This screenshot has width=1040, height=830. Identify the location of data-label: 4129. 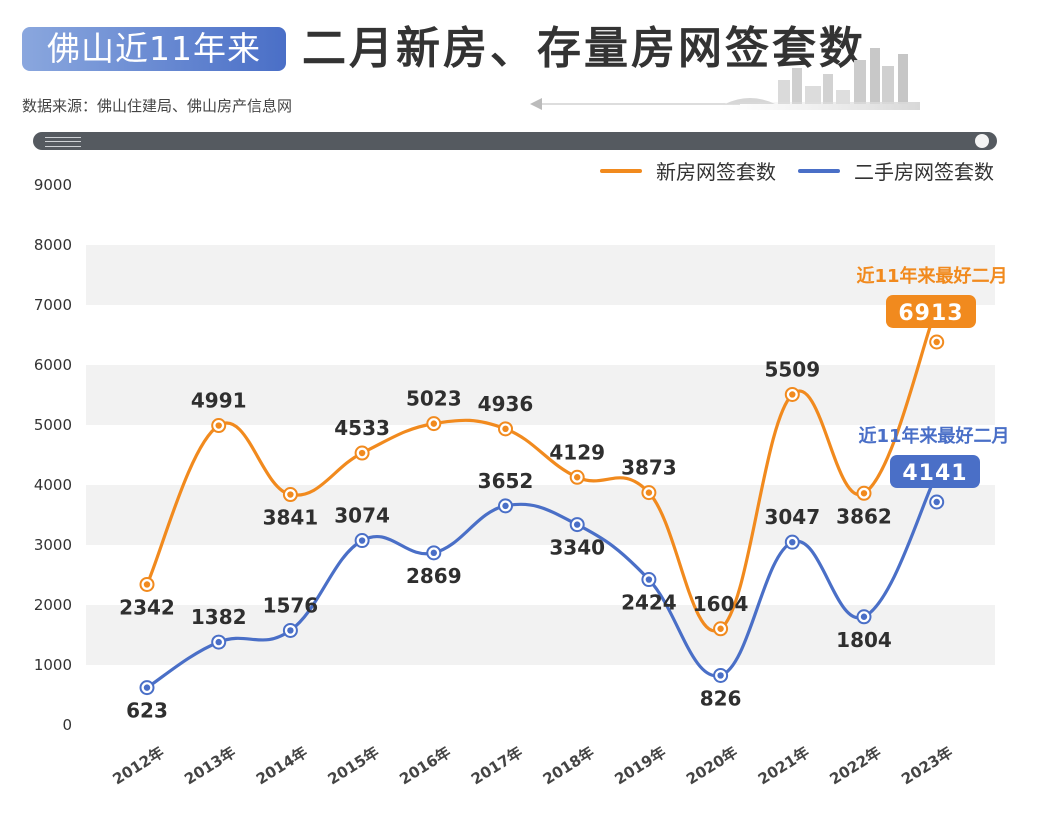
(577, 452).